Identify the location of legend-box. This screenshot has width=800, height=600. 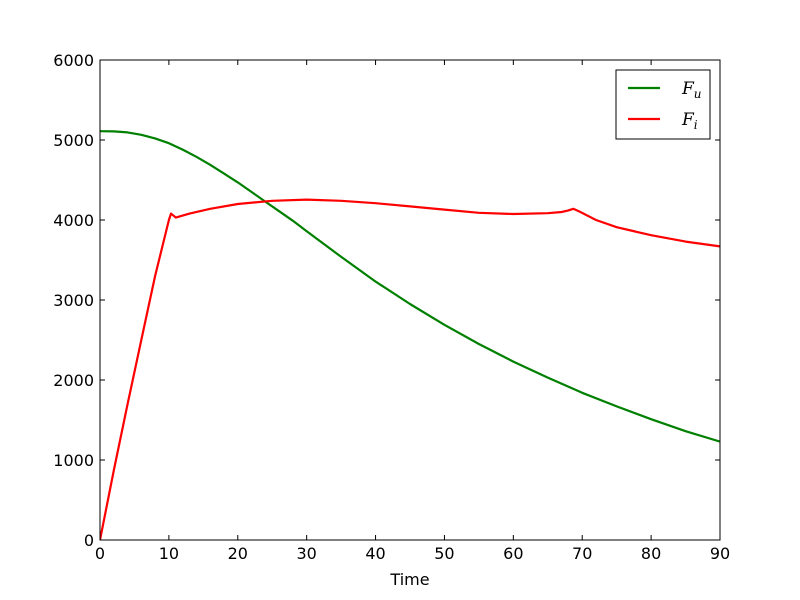
(663, 104).